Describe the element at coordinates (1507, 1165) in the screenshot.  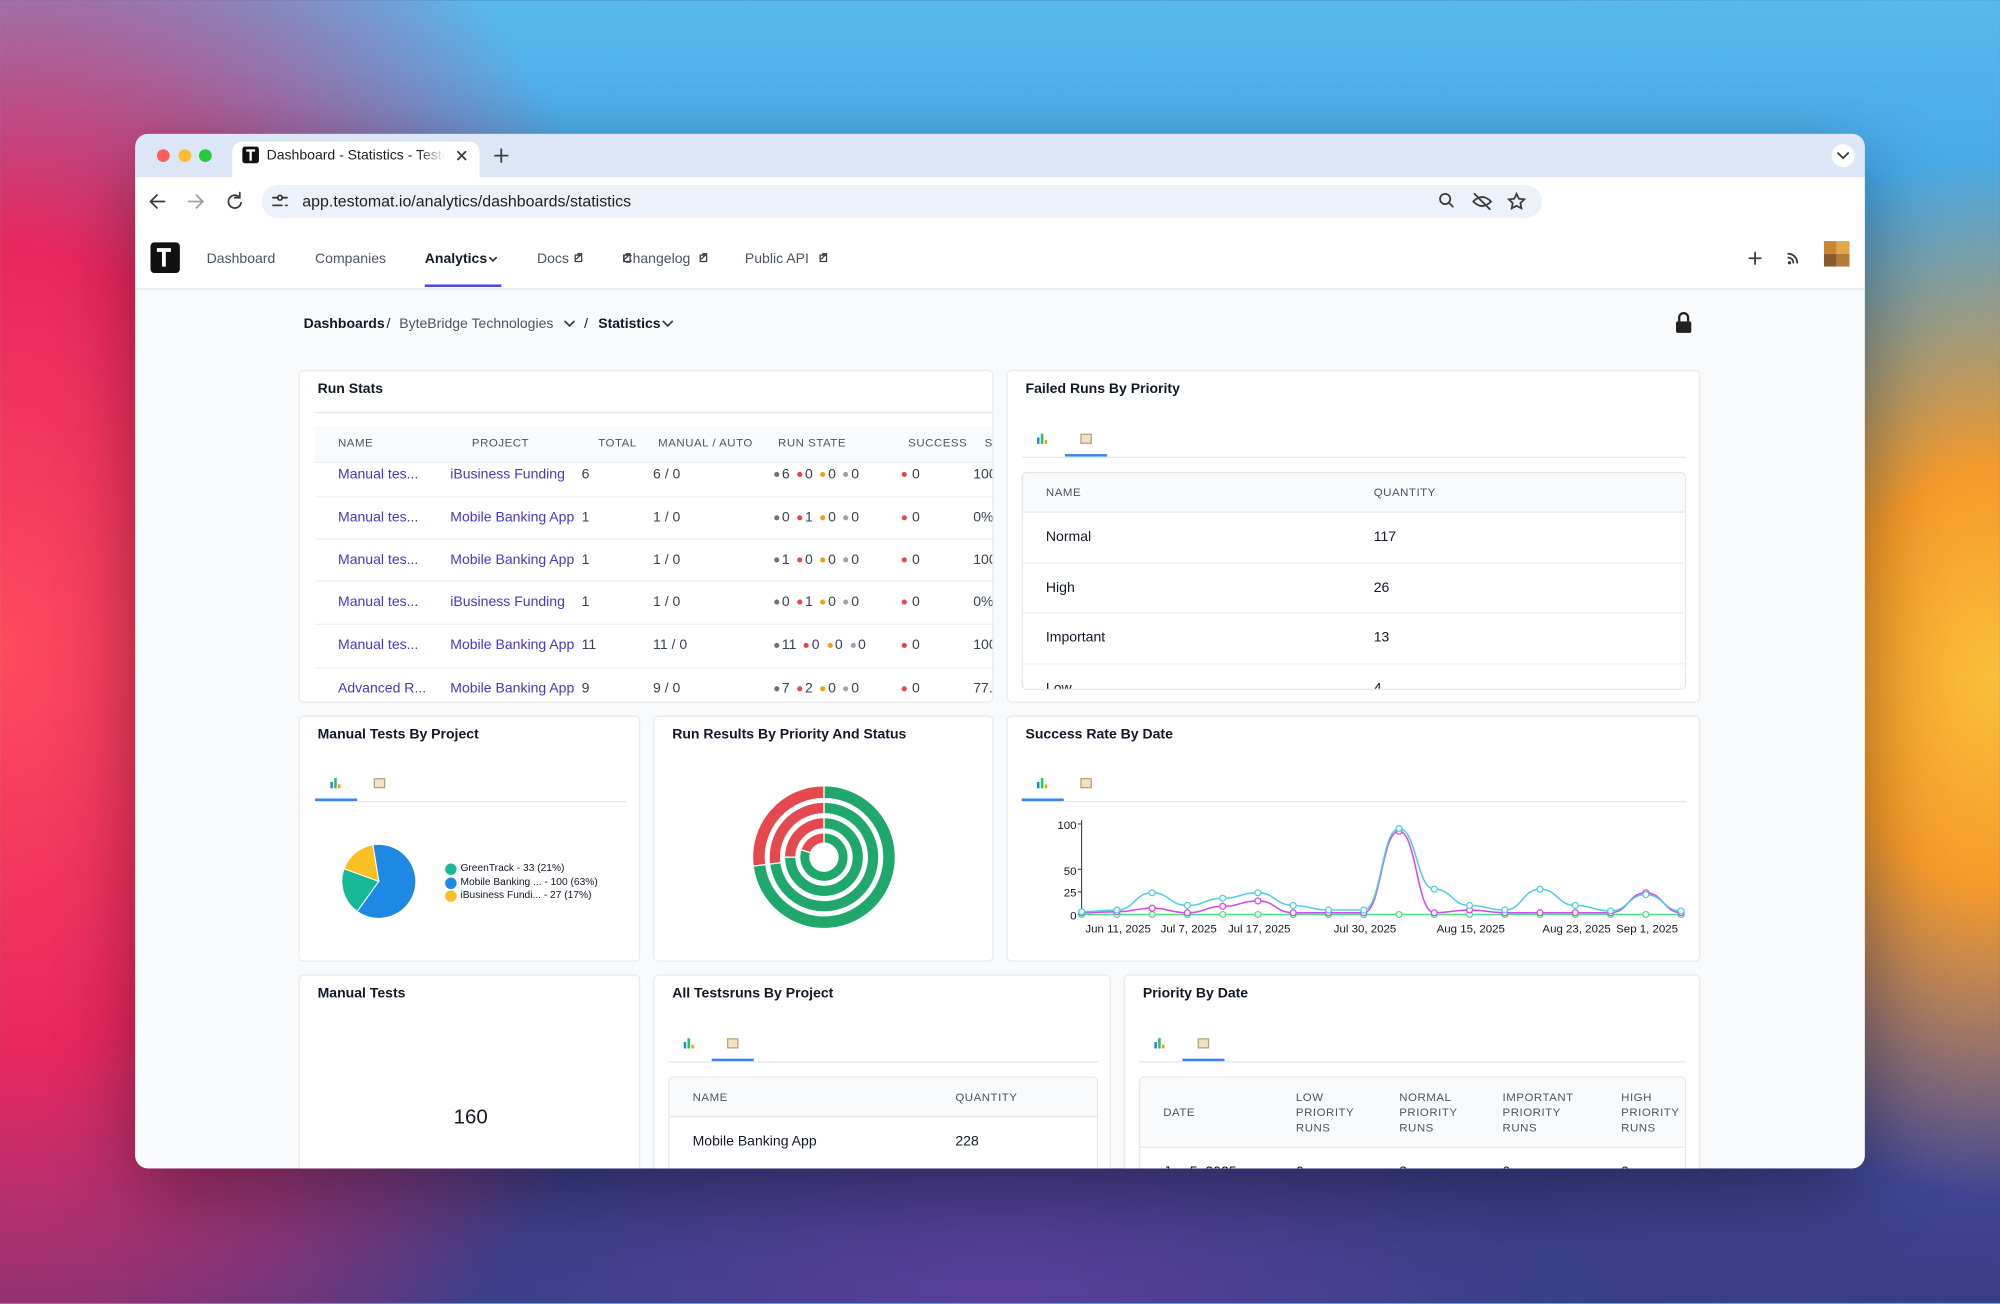
I see `cell: 0` at that location.